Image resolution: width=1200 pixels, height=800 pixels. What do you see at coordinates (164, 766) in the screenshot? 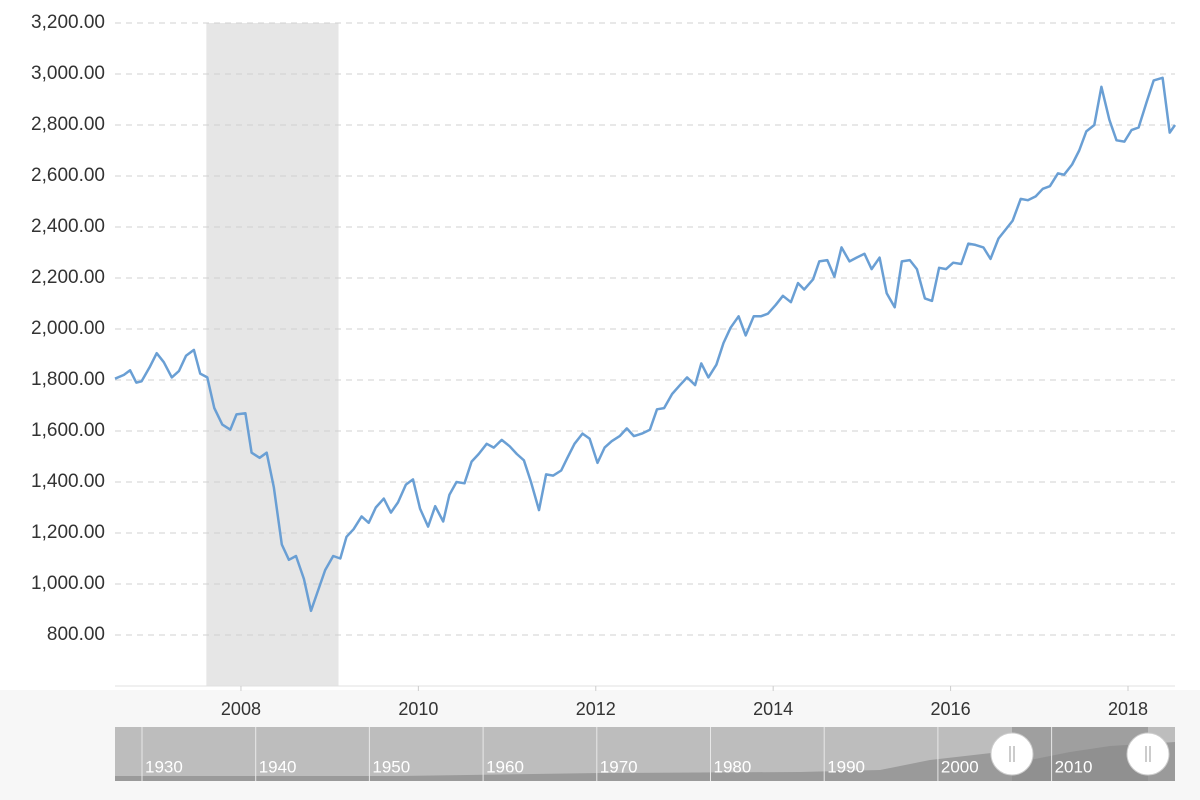
I see `navigator-label: 1930` at bounding box center [164, 766].